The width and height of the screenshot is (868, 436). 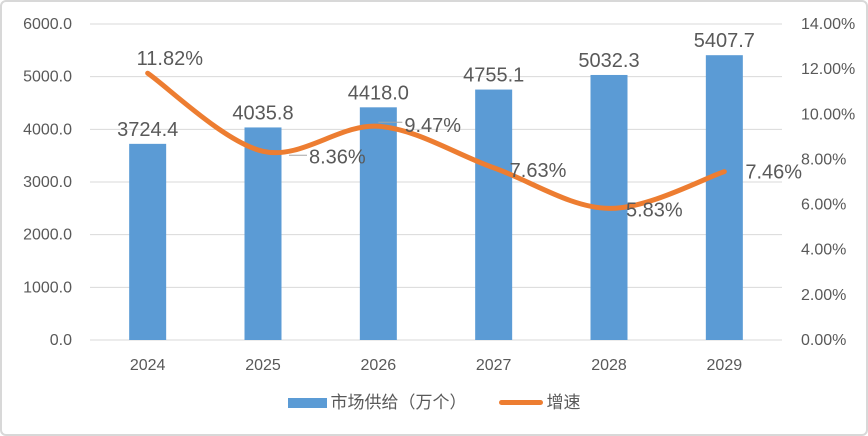 What do you see at coordinates (337, 157) in the screenshot?
I see `line-value-label-2025: 8.36%` at bounding box center [337, 157].